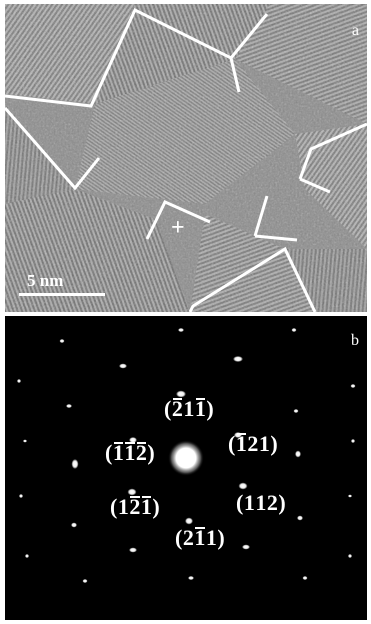  I want to click on scale-bar, so click(62, 294).